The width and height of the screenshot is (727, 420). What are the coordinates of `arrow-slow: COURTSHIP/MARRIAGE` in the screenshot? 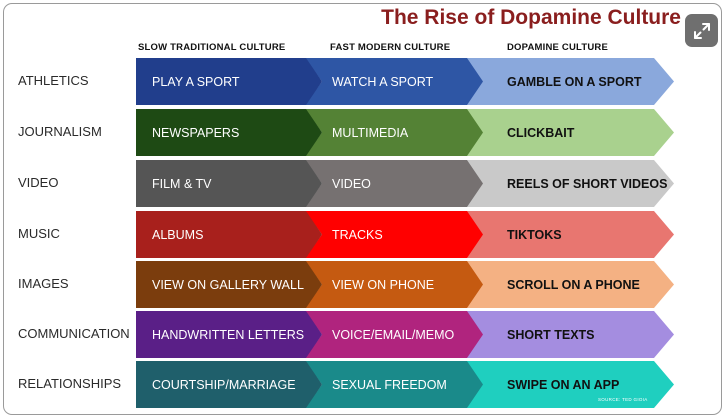 It's located at (229, 384).